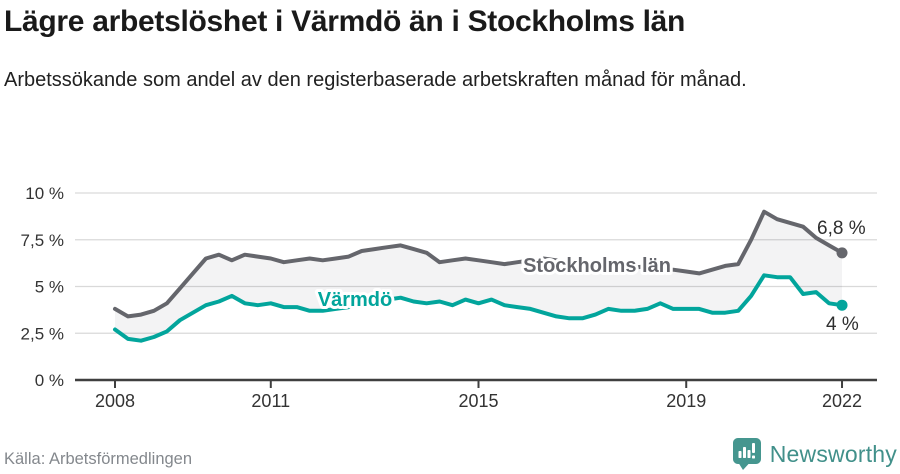  Describe the element at coordinates (686, 401) in the screenshot. I see `x-tick-label: 2019` at that location.